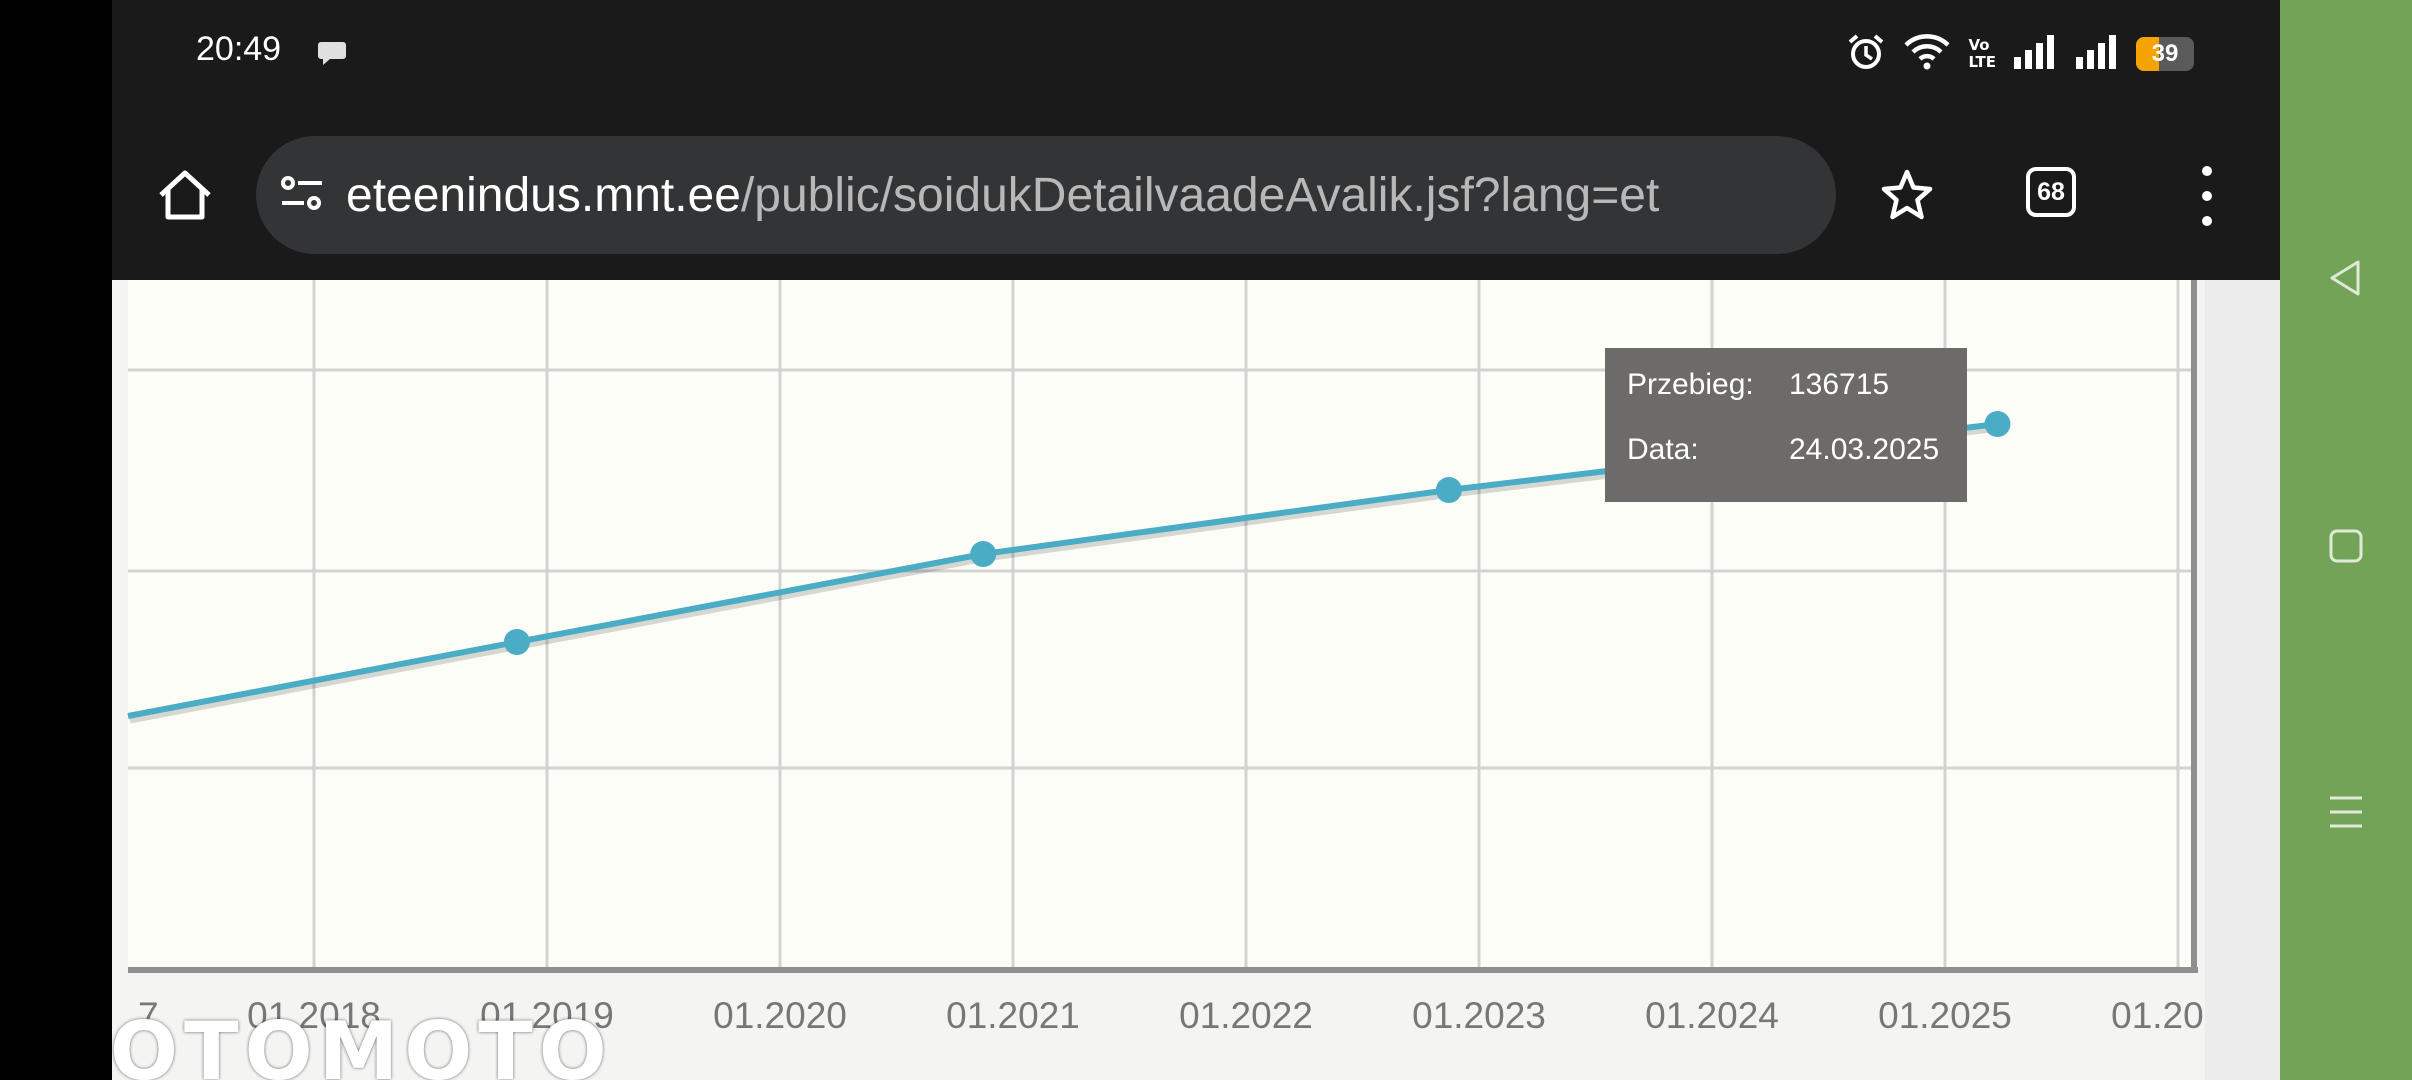  I want to click on battery-level: 39, so click(2165, 53).